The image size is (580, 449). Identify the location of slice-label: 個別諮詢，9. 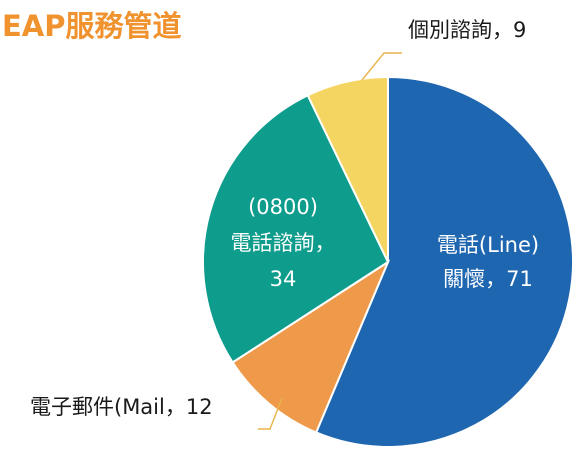
(467, 30).